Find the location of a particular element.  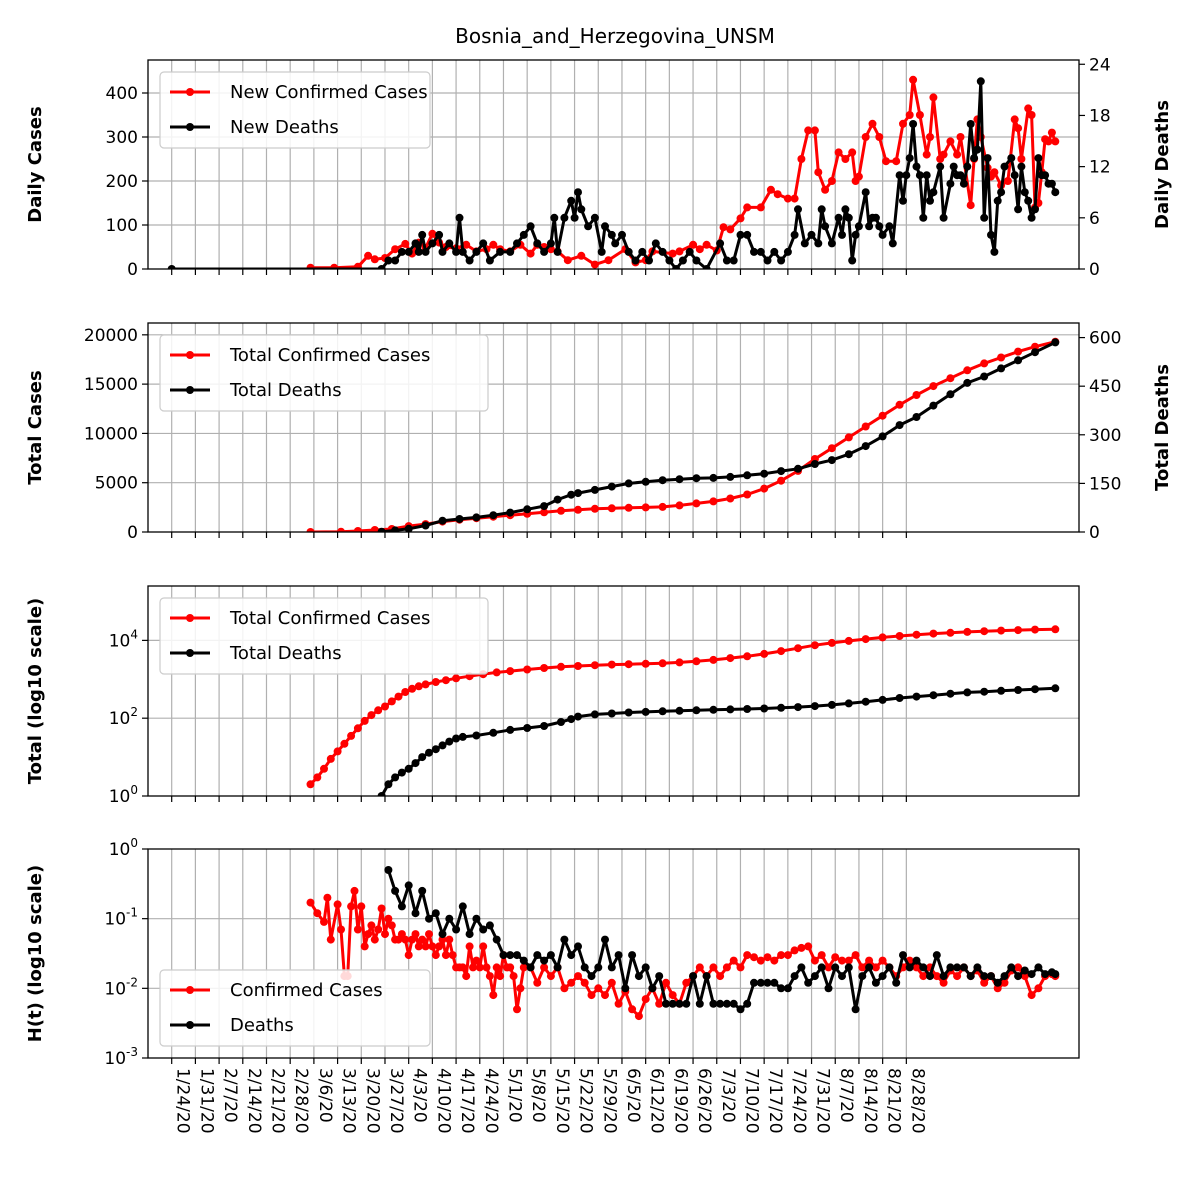

x-tick-label: 2/14/20 is located at coordinates (254, 1101).